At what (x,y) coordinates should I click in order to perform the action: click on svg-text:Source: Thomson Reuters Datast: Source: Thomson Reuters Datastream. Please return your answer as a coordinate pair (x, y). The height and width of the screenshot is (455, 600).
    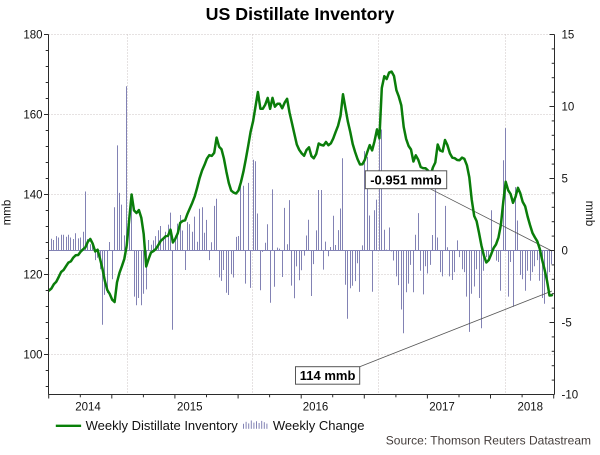
    Looking at the image, I should click on (488, 441).